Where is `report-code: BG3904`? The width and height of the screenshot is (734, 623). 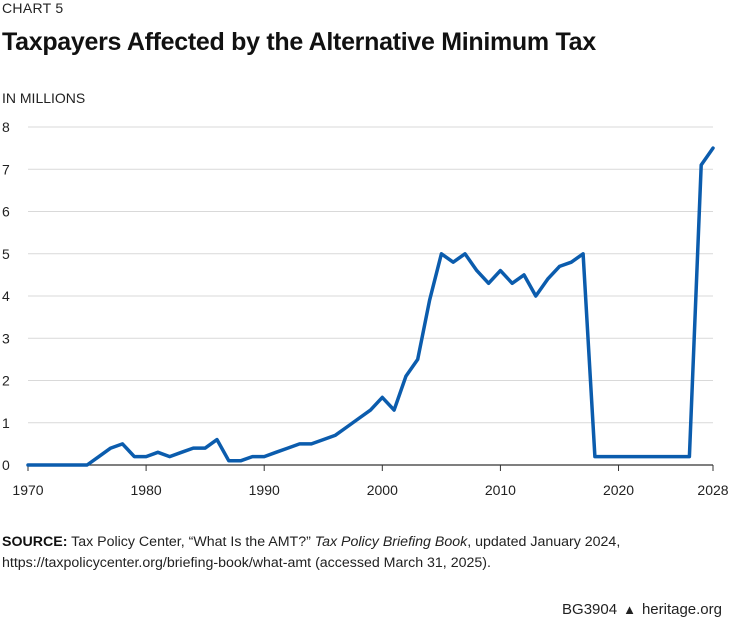
report-code: BG3904 is located at coordinates (590, 609).